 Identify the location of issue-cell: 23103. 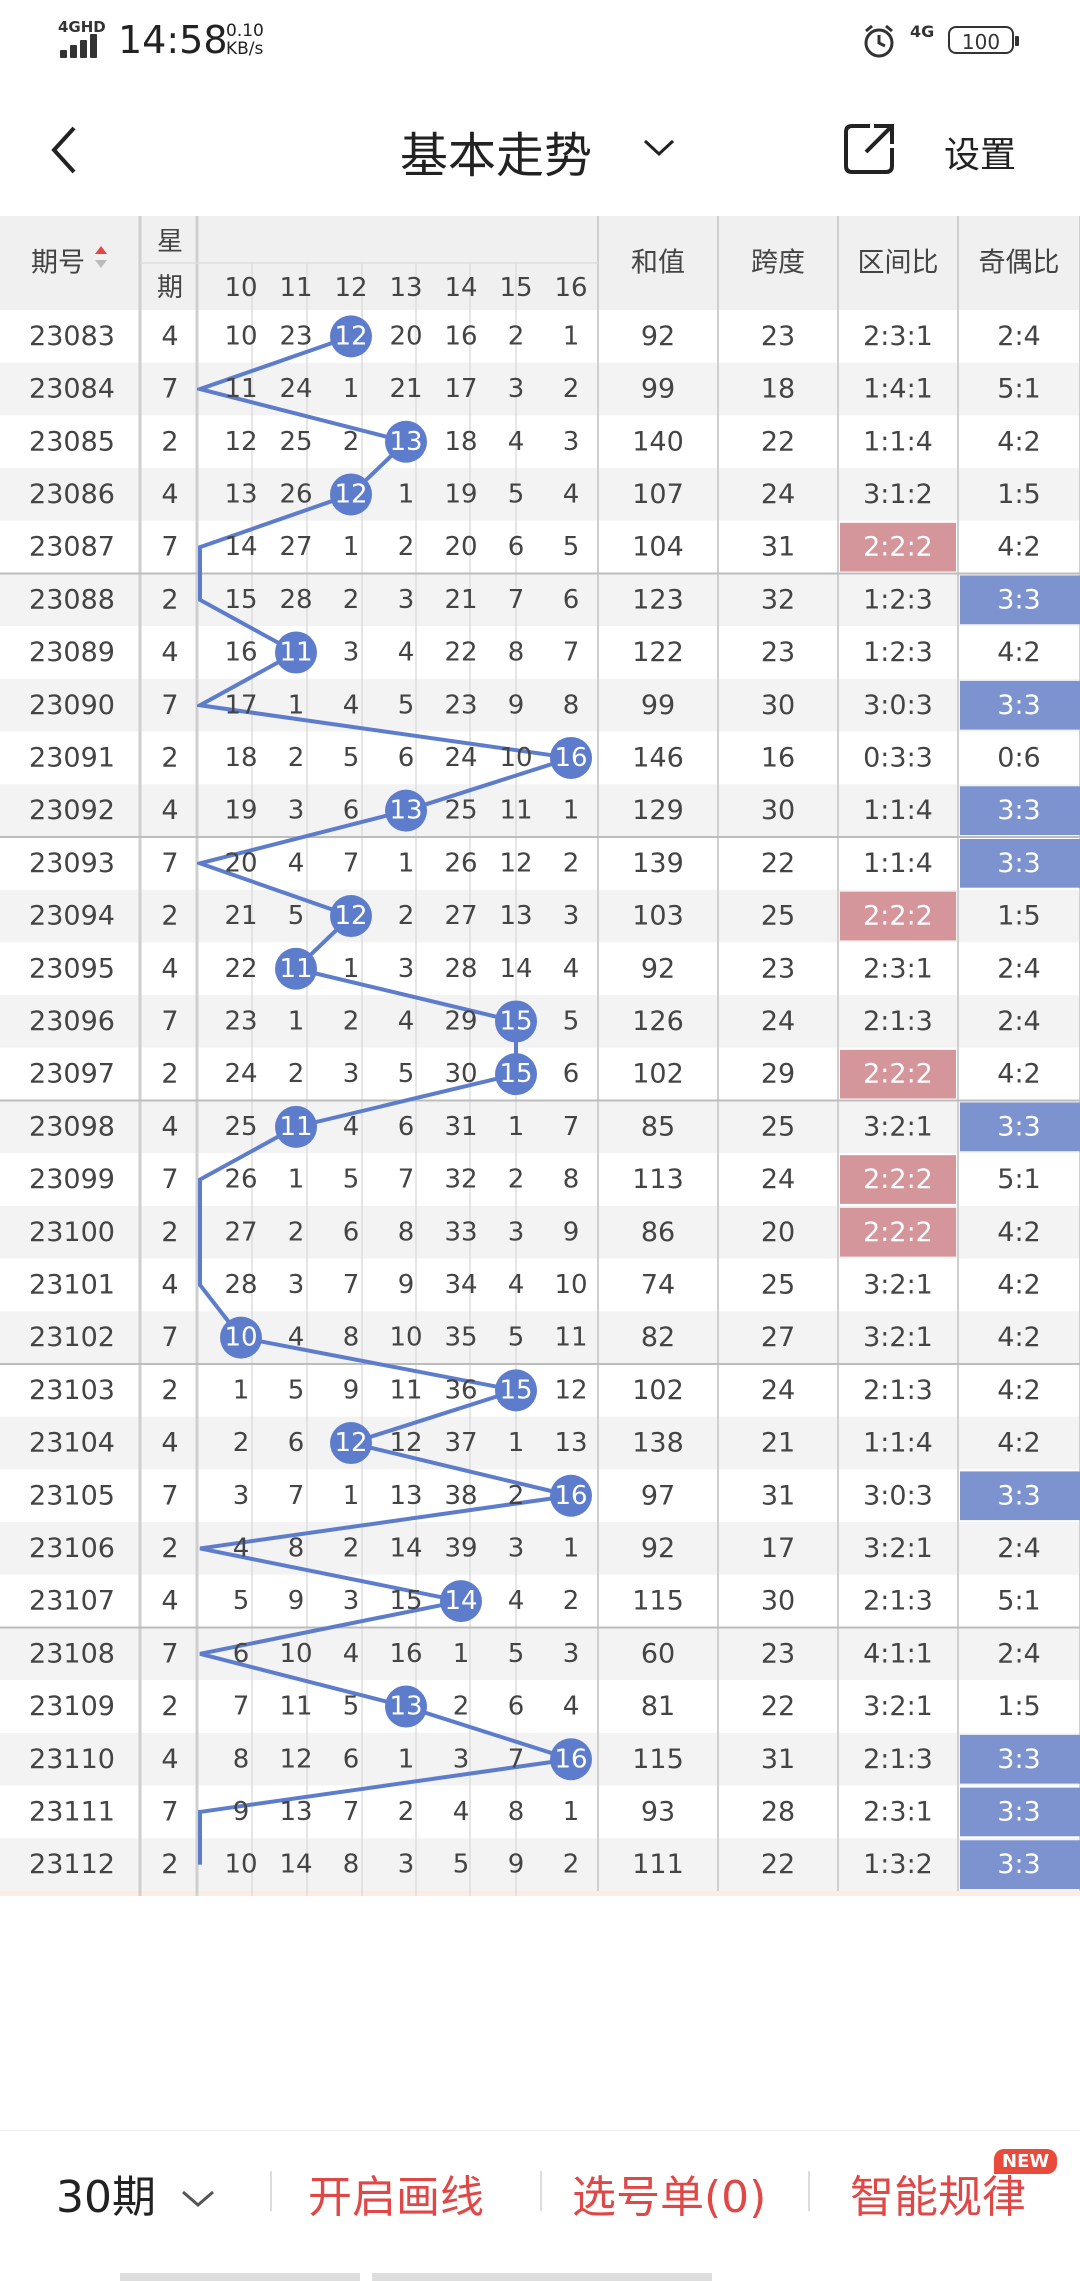
(72, 1390).